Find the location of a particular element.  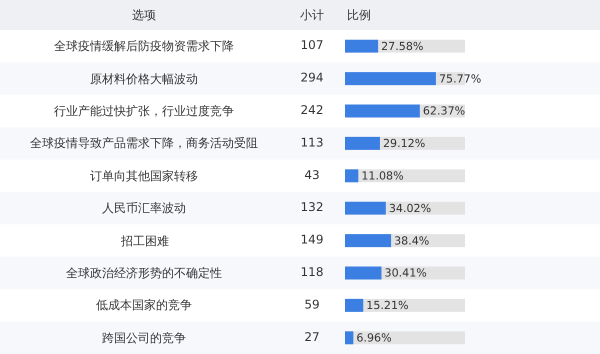

data-label: 43 is located at coordinates (312, 175).